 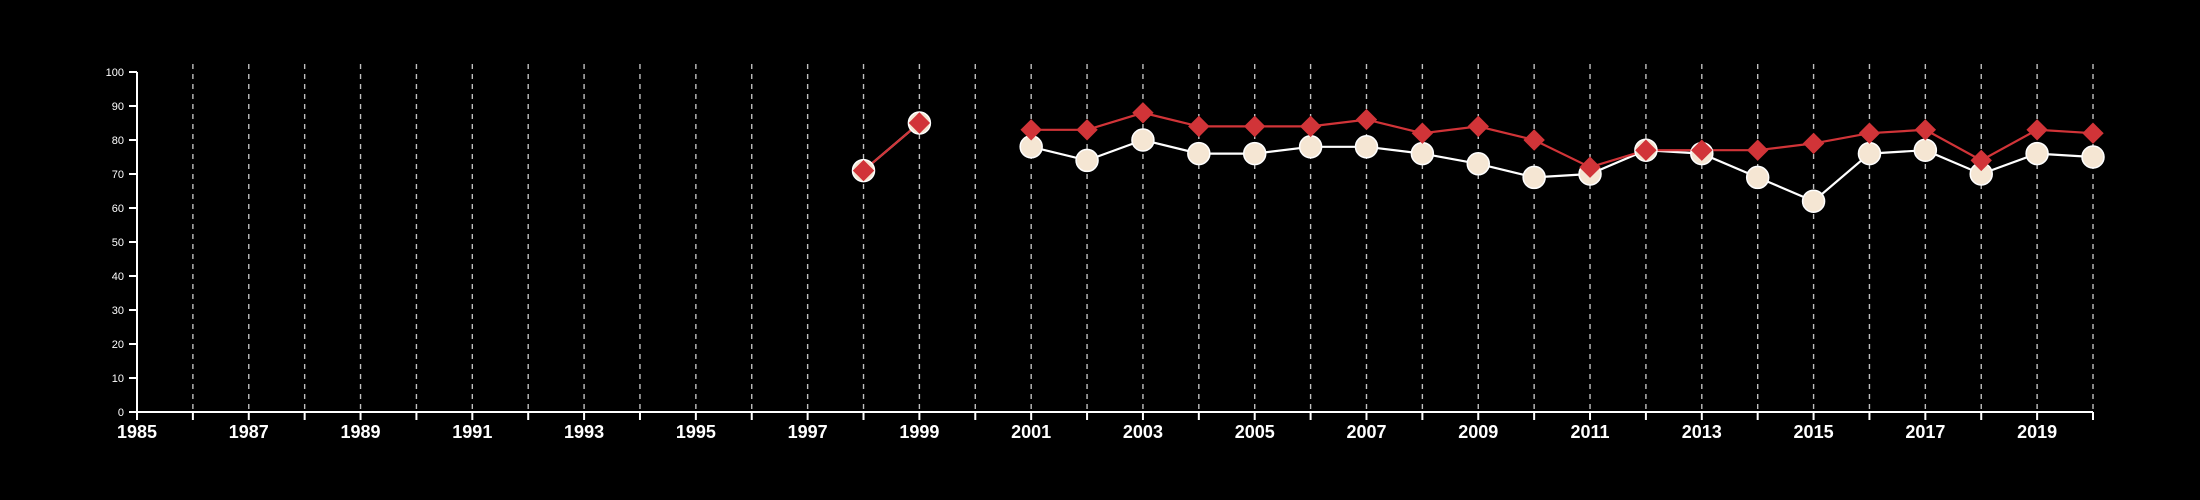 I want to click on y-tick-label: 30, so click(x=118, y=311).